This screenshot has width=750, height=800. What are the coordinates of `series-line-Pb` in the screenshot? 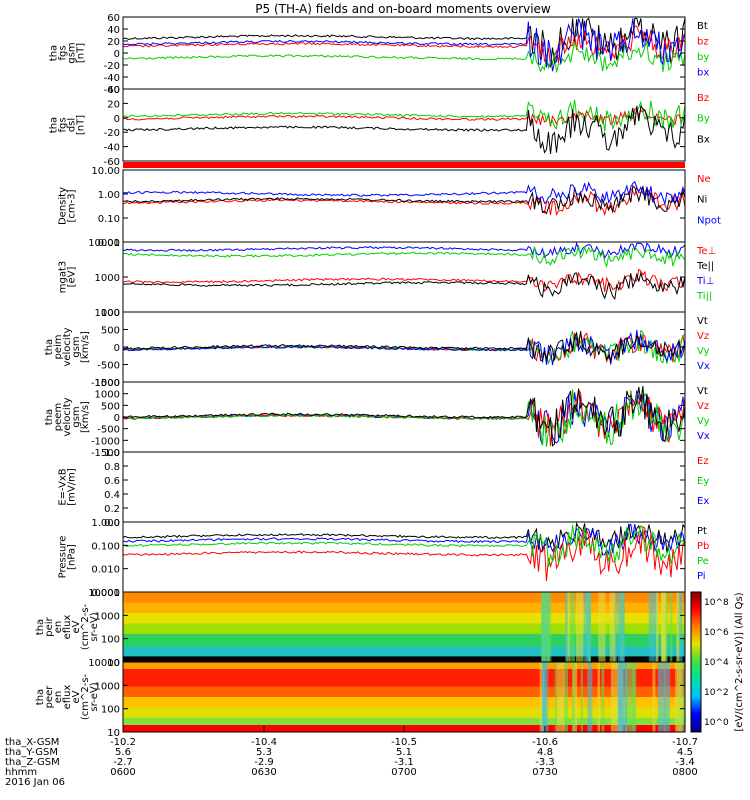 It's located at (404, 554).